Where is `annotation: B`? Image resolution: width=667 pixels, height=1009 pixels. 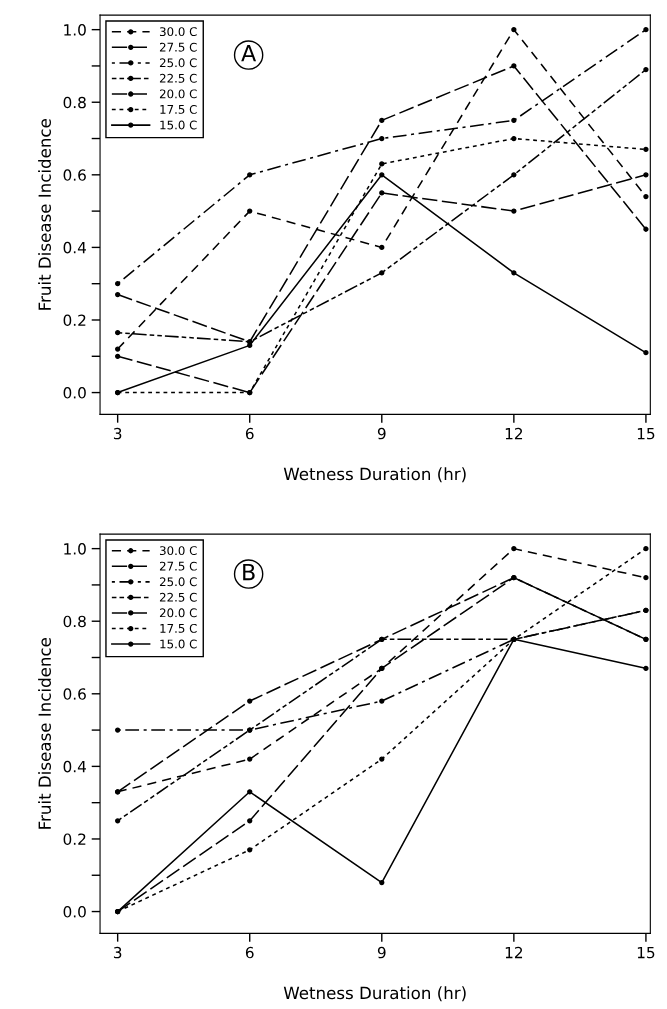
annotation: B is located at coordinates (249, 572).